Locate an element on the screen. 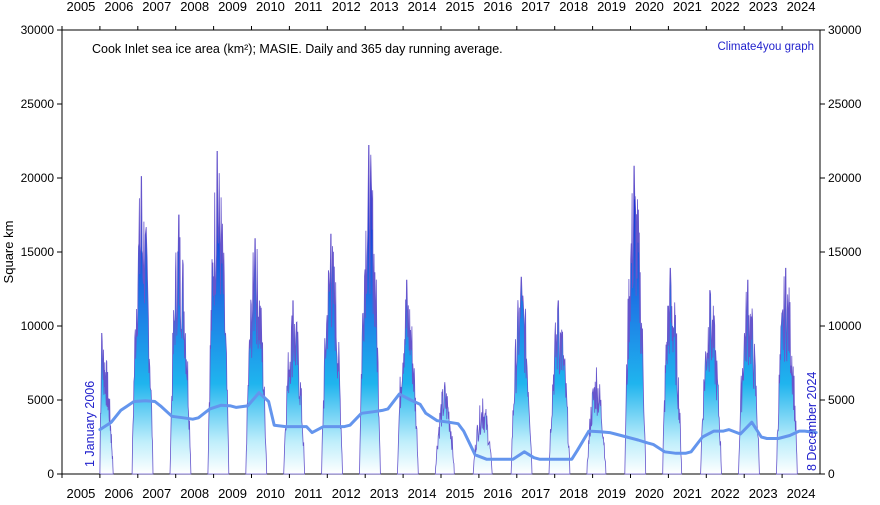 The width and height of the screenshot is (880, 505). x-tick-label-bottom: 2015 is located at coordinates (459, 493).